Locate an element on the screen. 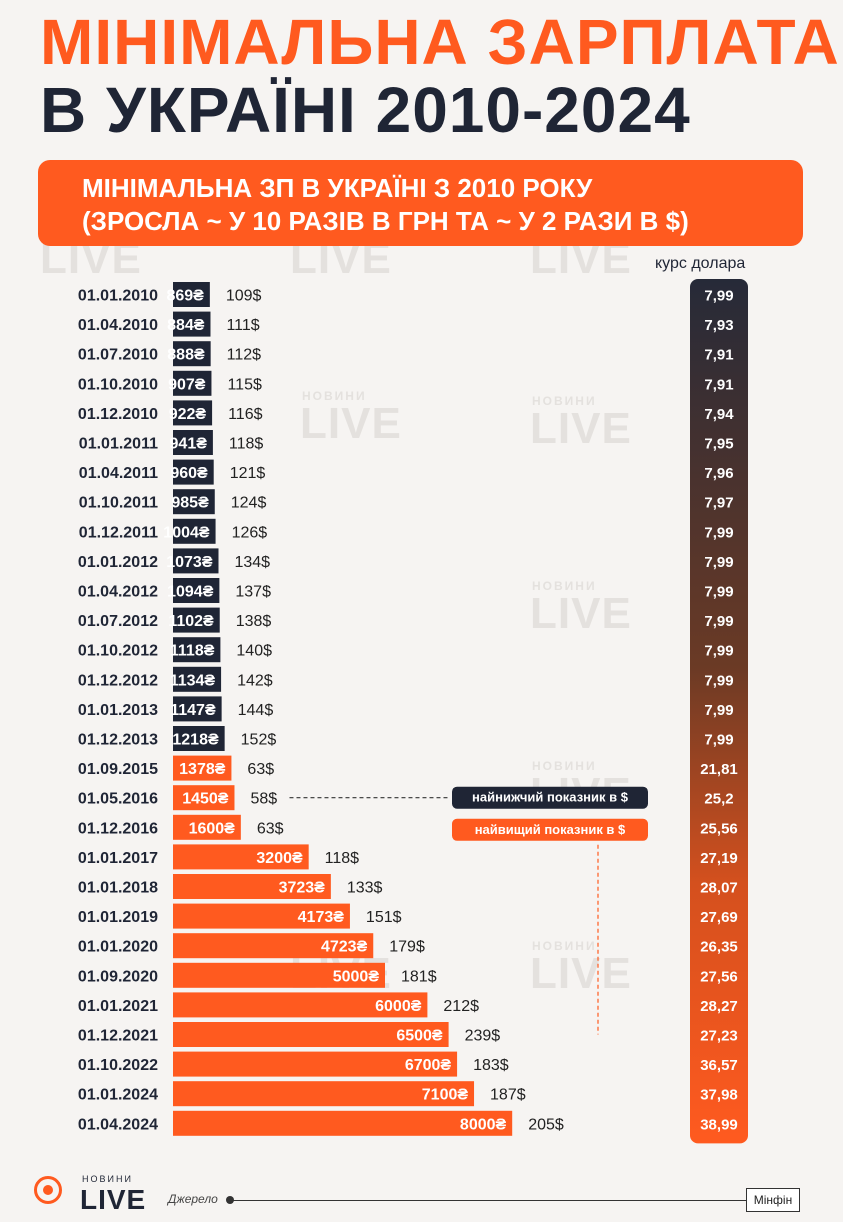  exchange-rate-label: 7,97 is located at coordinates (718, 503).